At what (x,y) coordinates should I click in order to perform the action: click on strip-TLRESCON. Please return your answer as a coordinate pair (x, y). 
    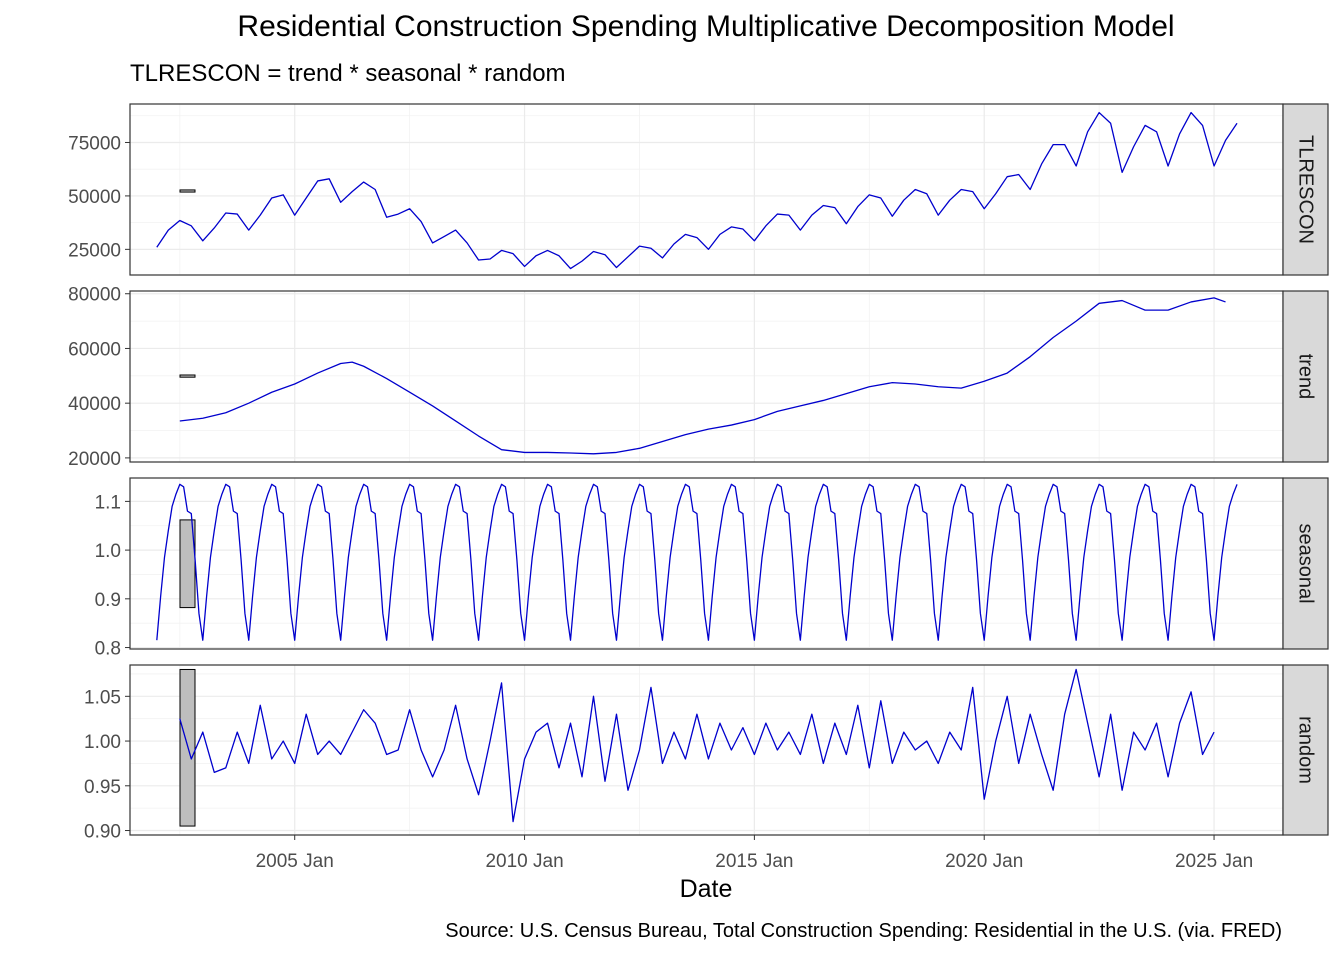
    Looking at the image, I should click on (1305, 189).